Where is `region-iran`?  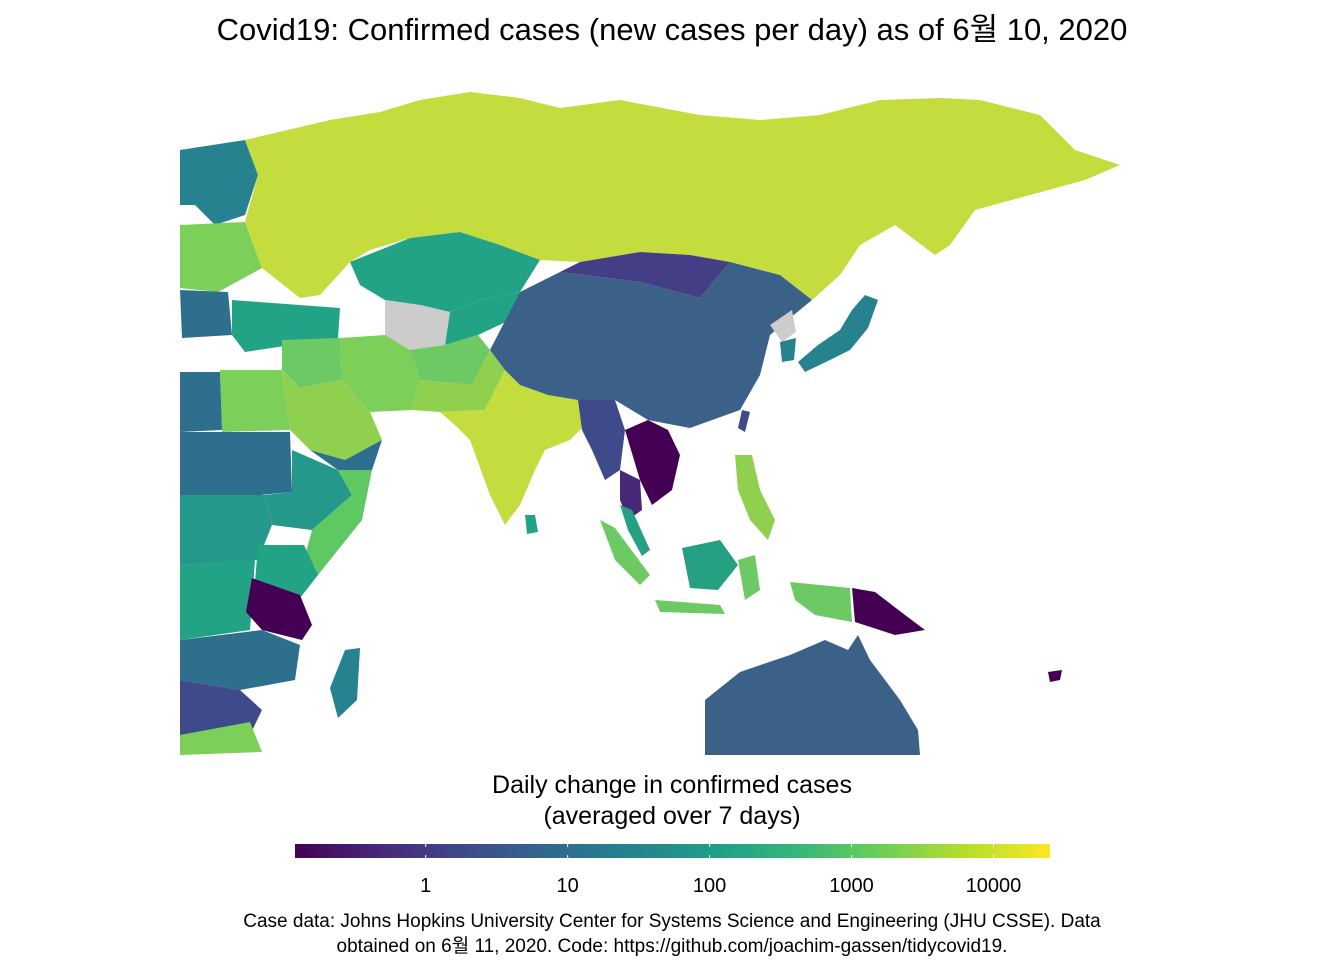
region-iran is located at coordinates (380, 373).